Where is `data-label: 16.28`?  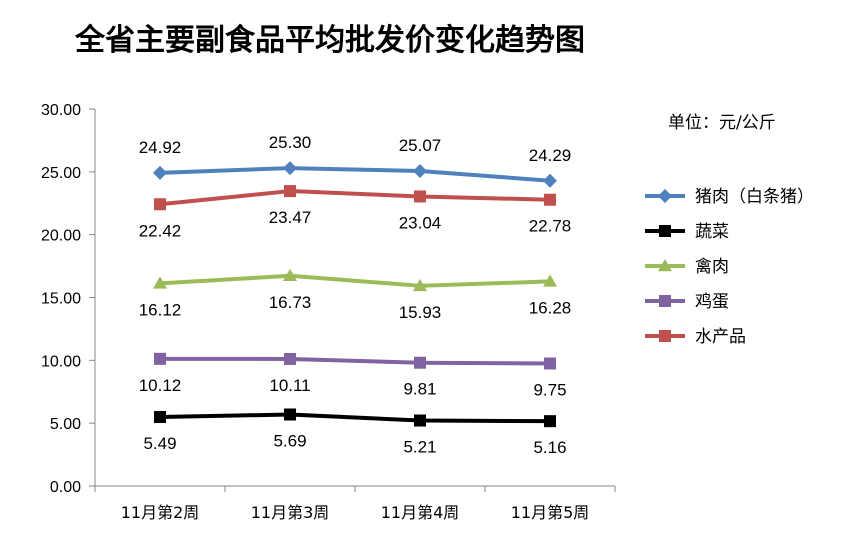 data-label: 16.28 is located at coordinates (550, 307).